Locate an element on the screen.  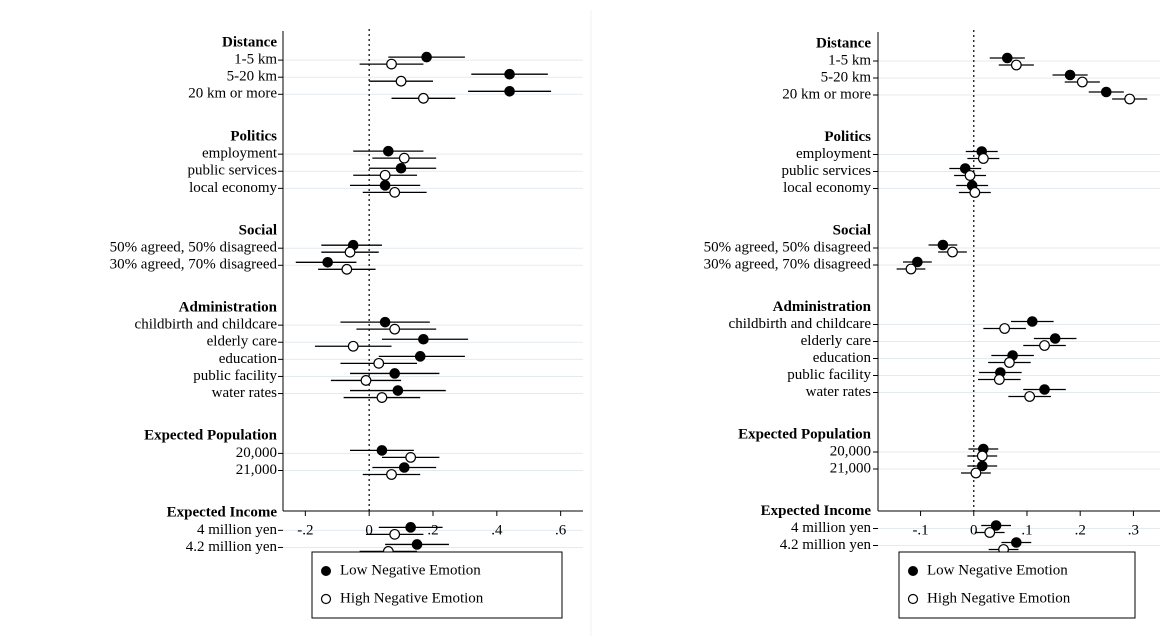
group-label: Expected Income is located at coordinates (816, 511).